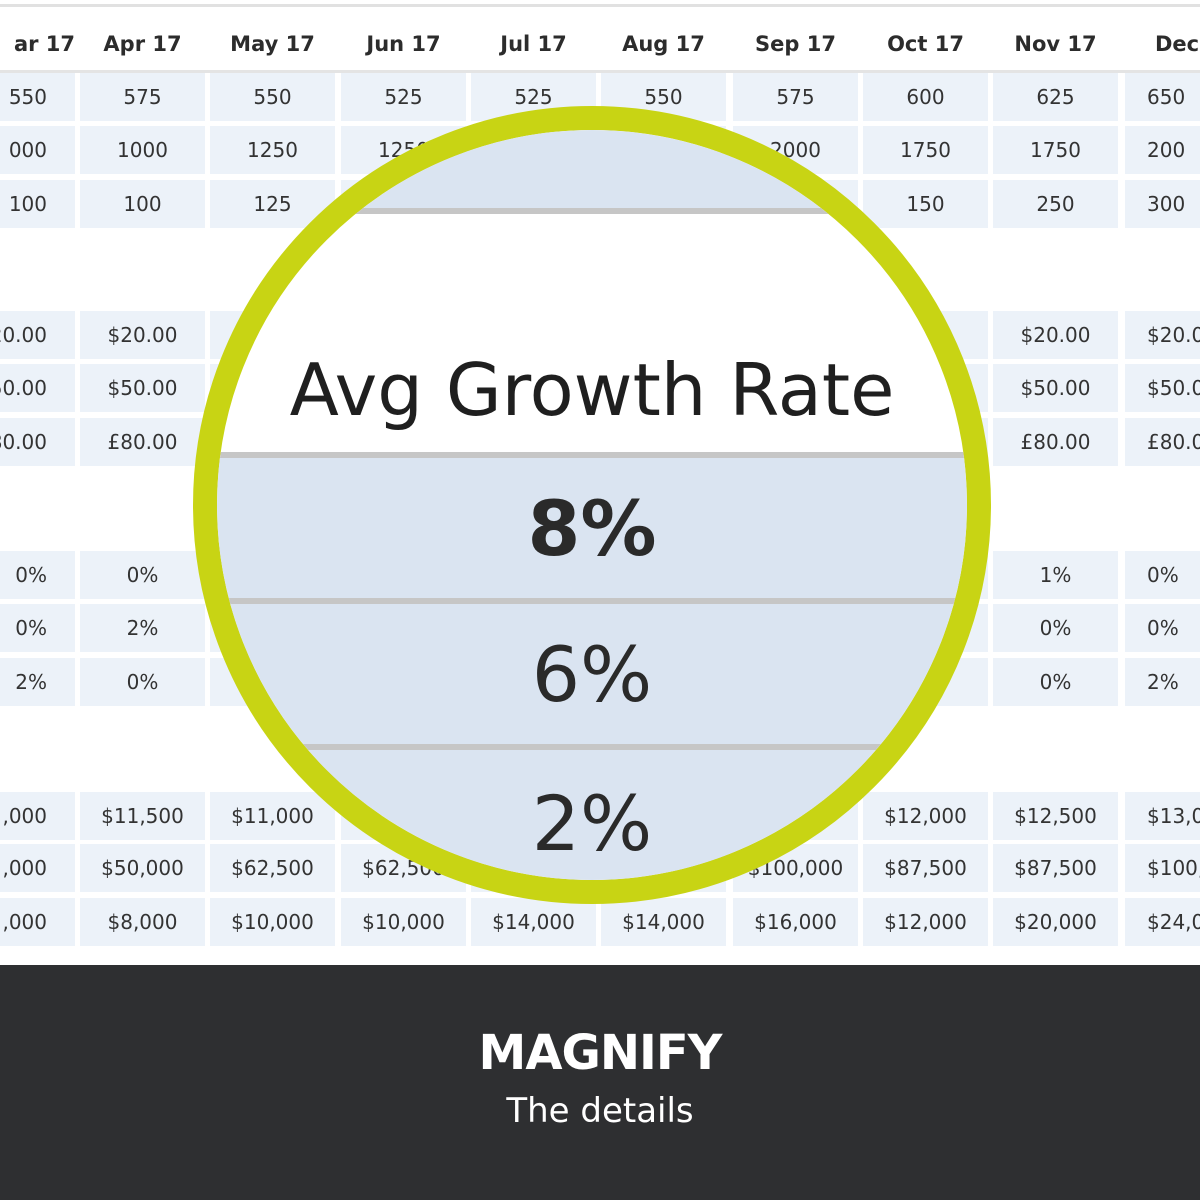  Describe the element at coordinates (37, 150) in the screenshot. I see `table-cell: 000` at that location.